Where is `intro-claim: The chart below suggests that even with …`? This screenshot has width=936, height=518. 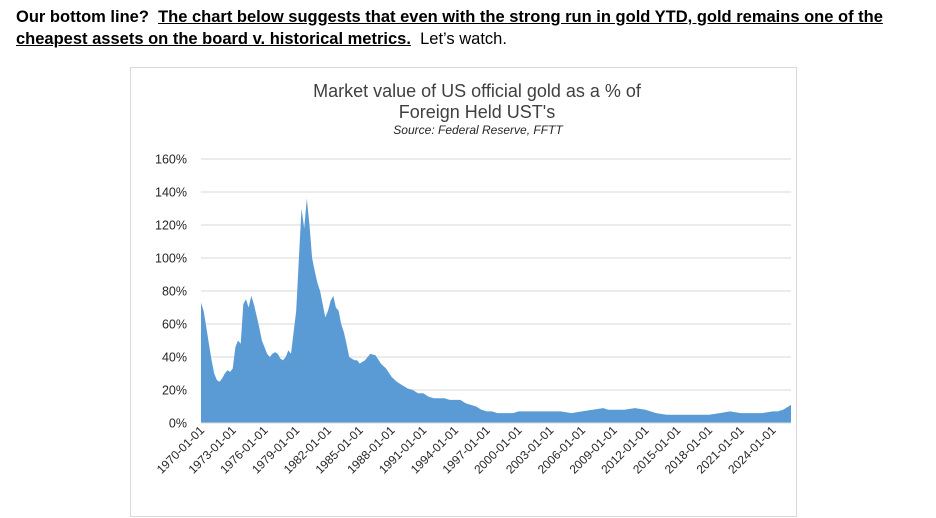 intro-claim: The chart below suggests that even with … is located at coordinates (449, 28).